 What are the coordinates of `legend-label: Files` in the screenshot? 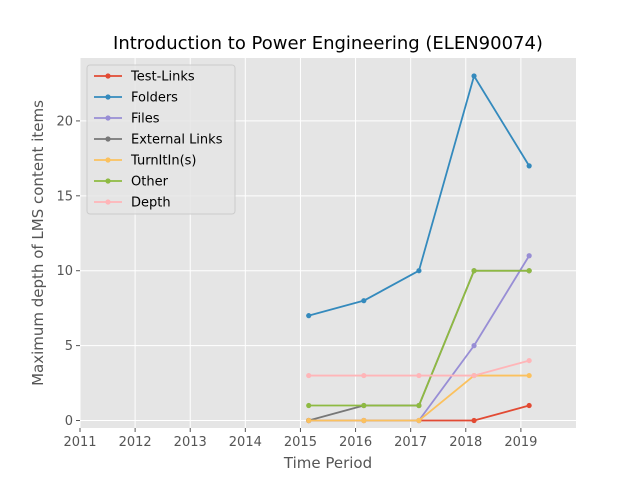 It's located at (145, 119).